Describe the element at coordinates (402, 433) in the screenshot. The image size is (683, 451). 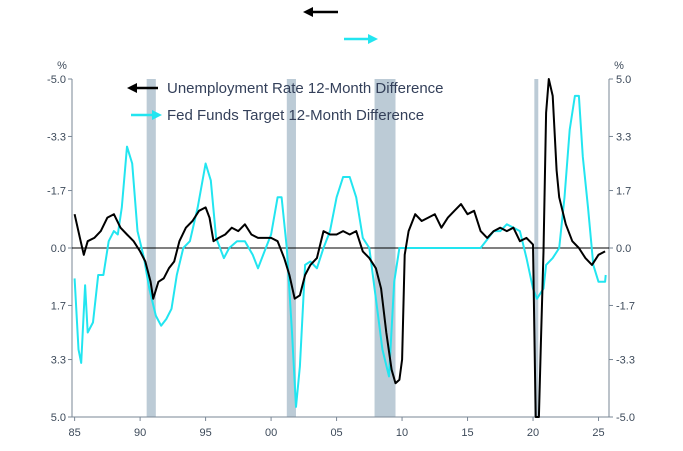
I see `x-tick-label: 10` at that location.